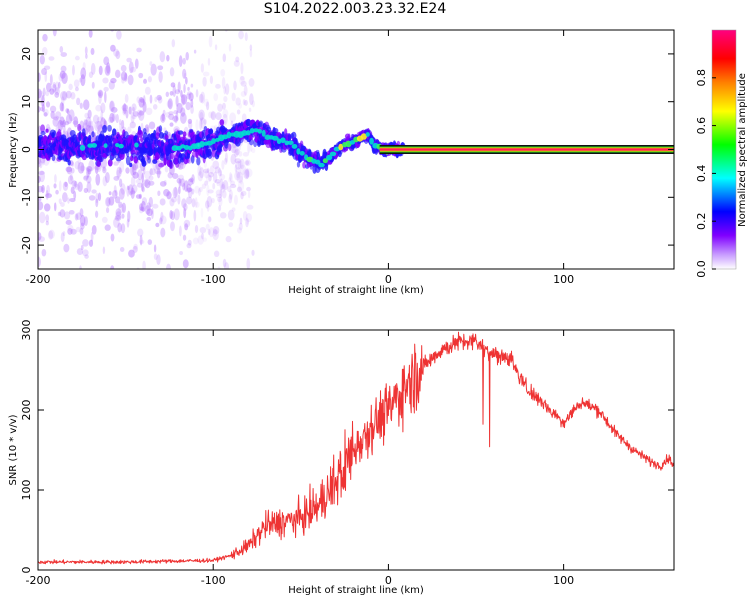 The image size is (750, 600). Describe the element at coordinates (356, 290) in the screenshot. I see `spectrogram-xlabel: Height of straight line (km)` at that location.